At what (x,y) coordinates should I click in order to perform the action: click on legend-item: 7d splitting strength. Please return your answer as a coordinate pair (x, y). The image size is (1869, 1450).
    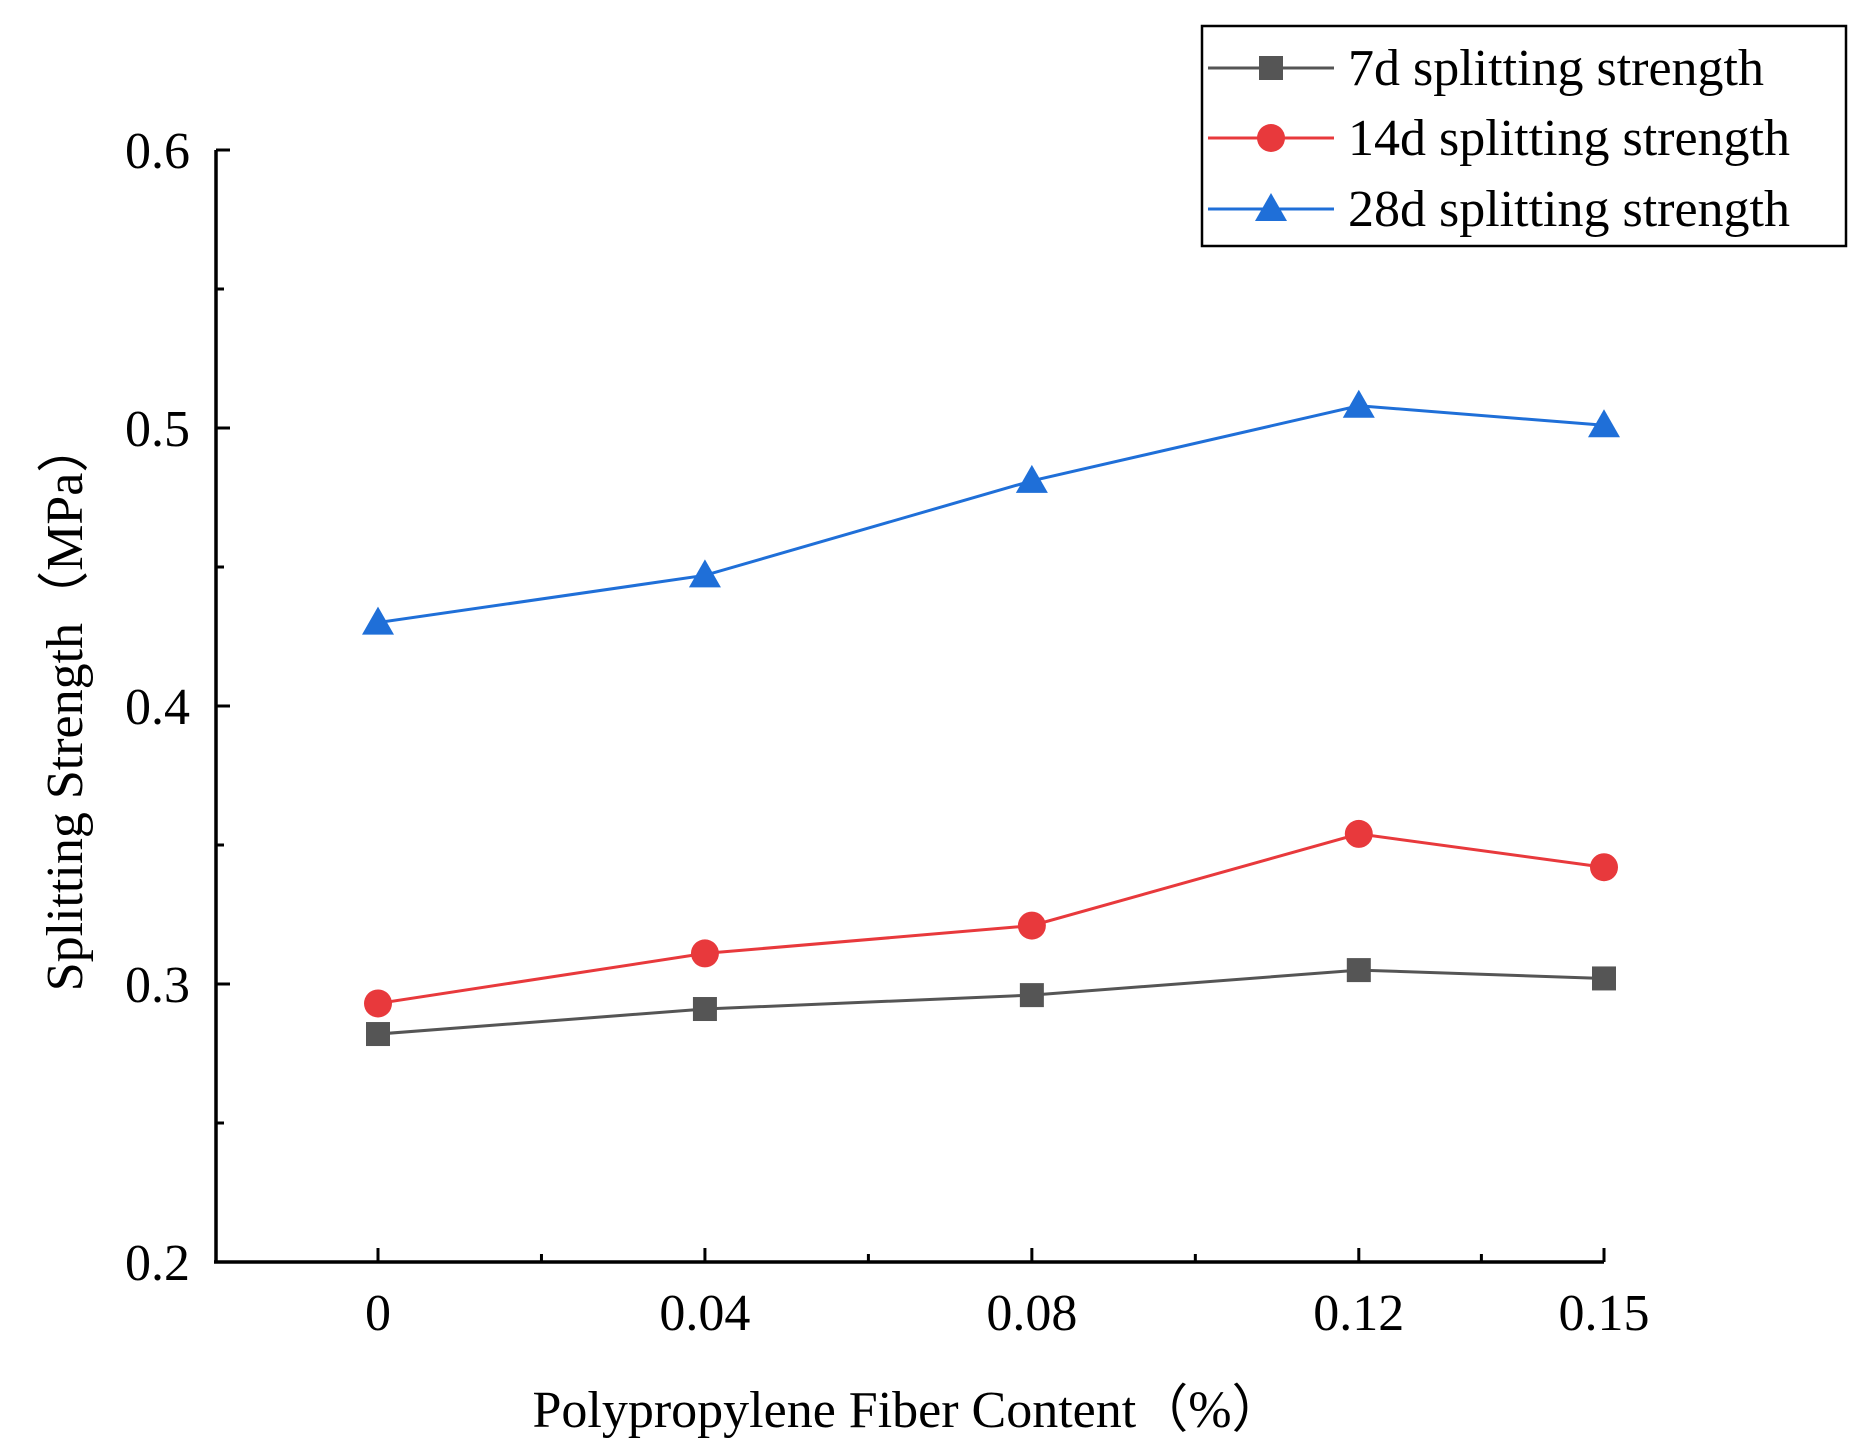
    Looking at the image, I should click on (1486, 68).